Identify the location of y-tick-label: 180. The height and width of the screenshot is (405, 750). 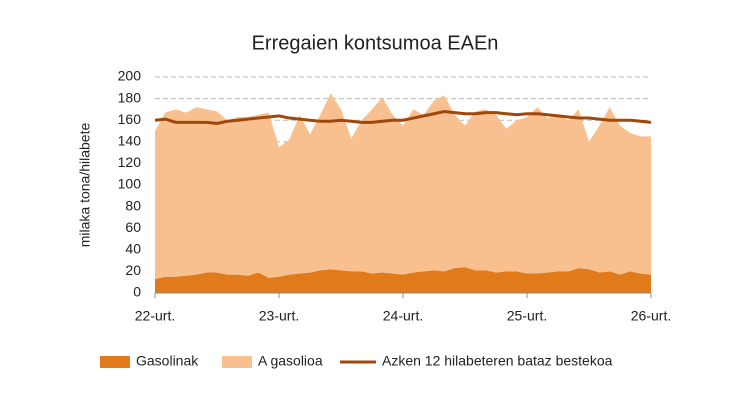
(130, 97).